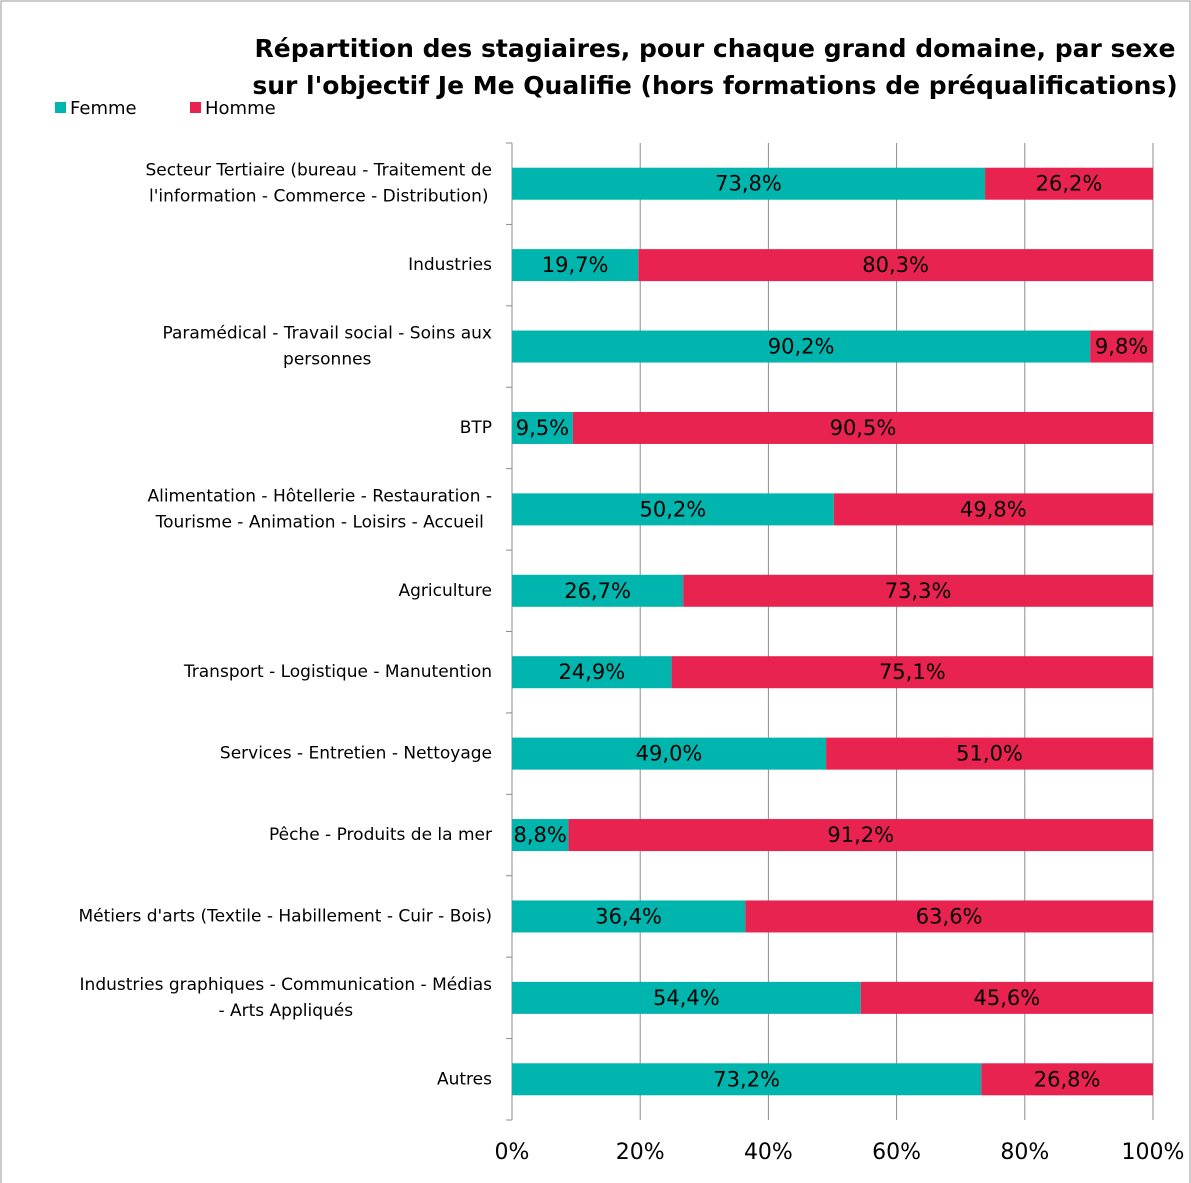 This screenshot has height=1183, width=1191. I want to click on data-label: 73,2%, so click(746, 1079).